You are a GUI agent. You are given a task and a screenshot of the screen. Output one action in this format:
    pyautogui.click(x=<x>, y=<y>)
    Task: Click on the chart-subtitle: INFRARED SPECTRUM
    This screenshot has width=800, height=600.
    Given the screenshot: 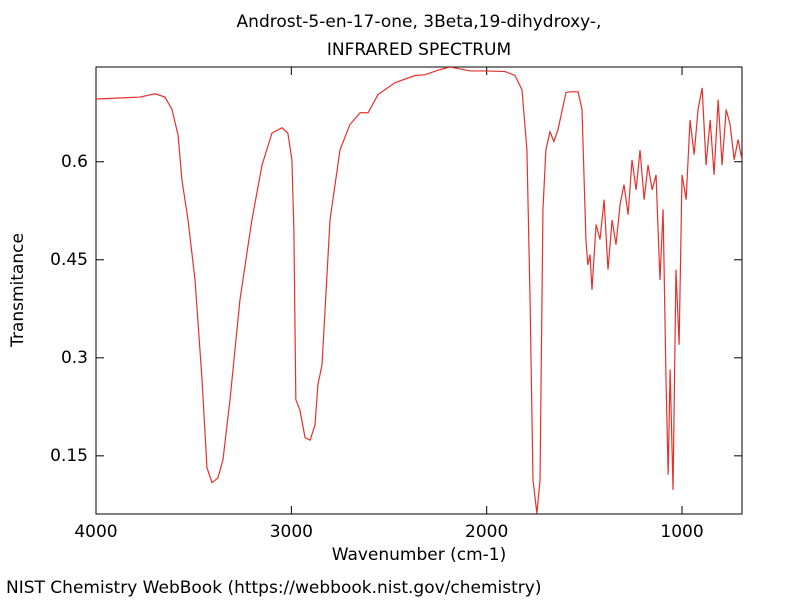 What is the action you would take?
    pyautogui.click(x=419, y=50)
    